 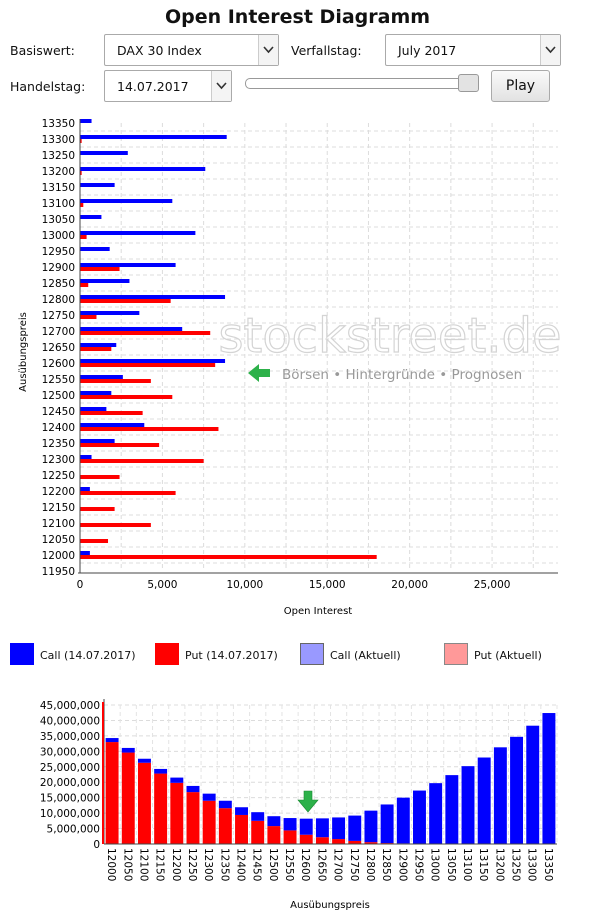 What do you see at coordinates (326, 50) in the screenshot?
I see `verfallstag-label: Verfallstag:` at bounding box center [326, 50].